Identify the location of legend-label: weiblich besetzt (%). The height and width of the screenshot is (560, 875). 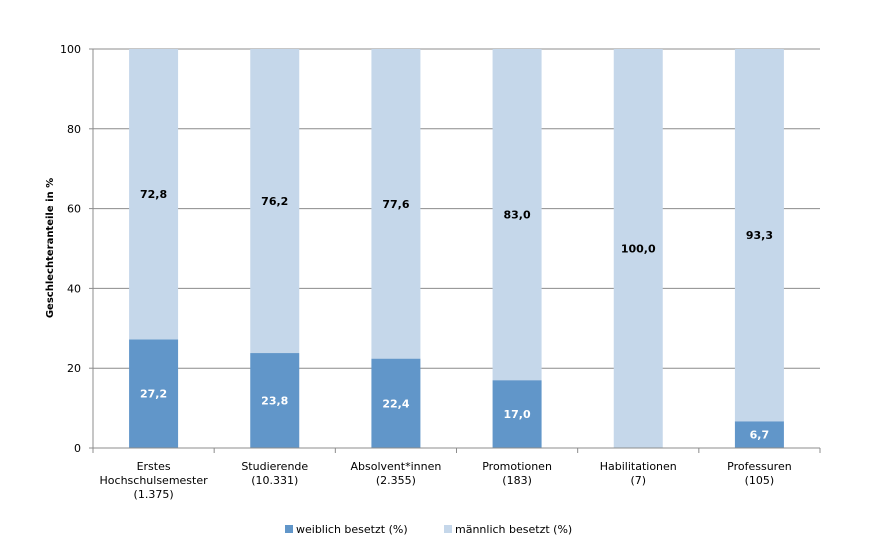
(352, 529).